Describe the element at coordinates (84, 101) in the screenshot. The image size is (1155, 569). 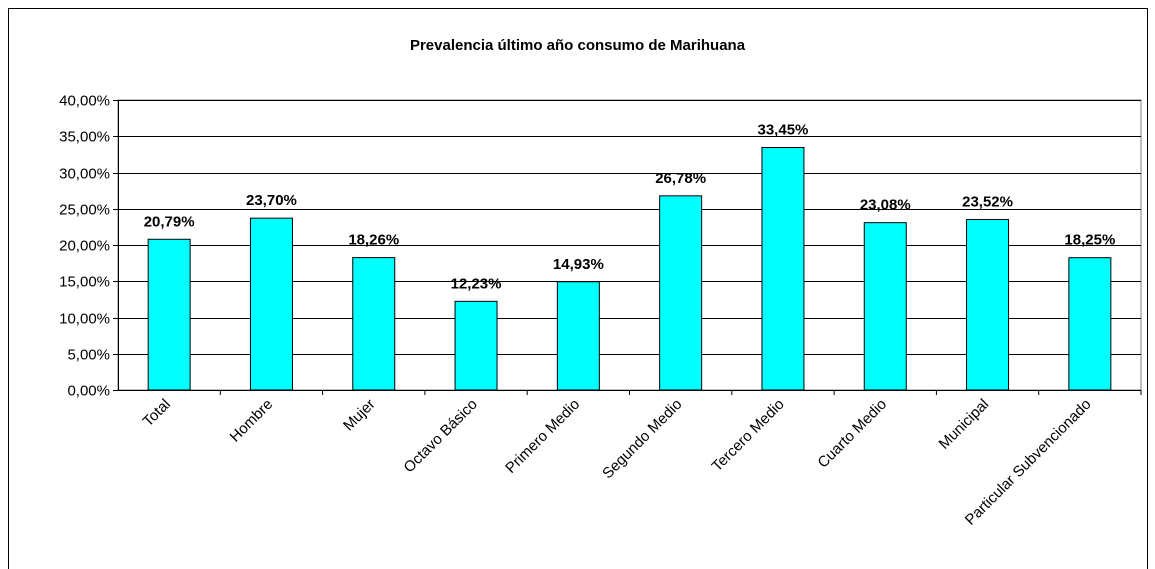
I see `y-tick-label: 40,00%` at that location.